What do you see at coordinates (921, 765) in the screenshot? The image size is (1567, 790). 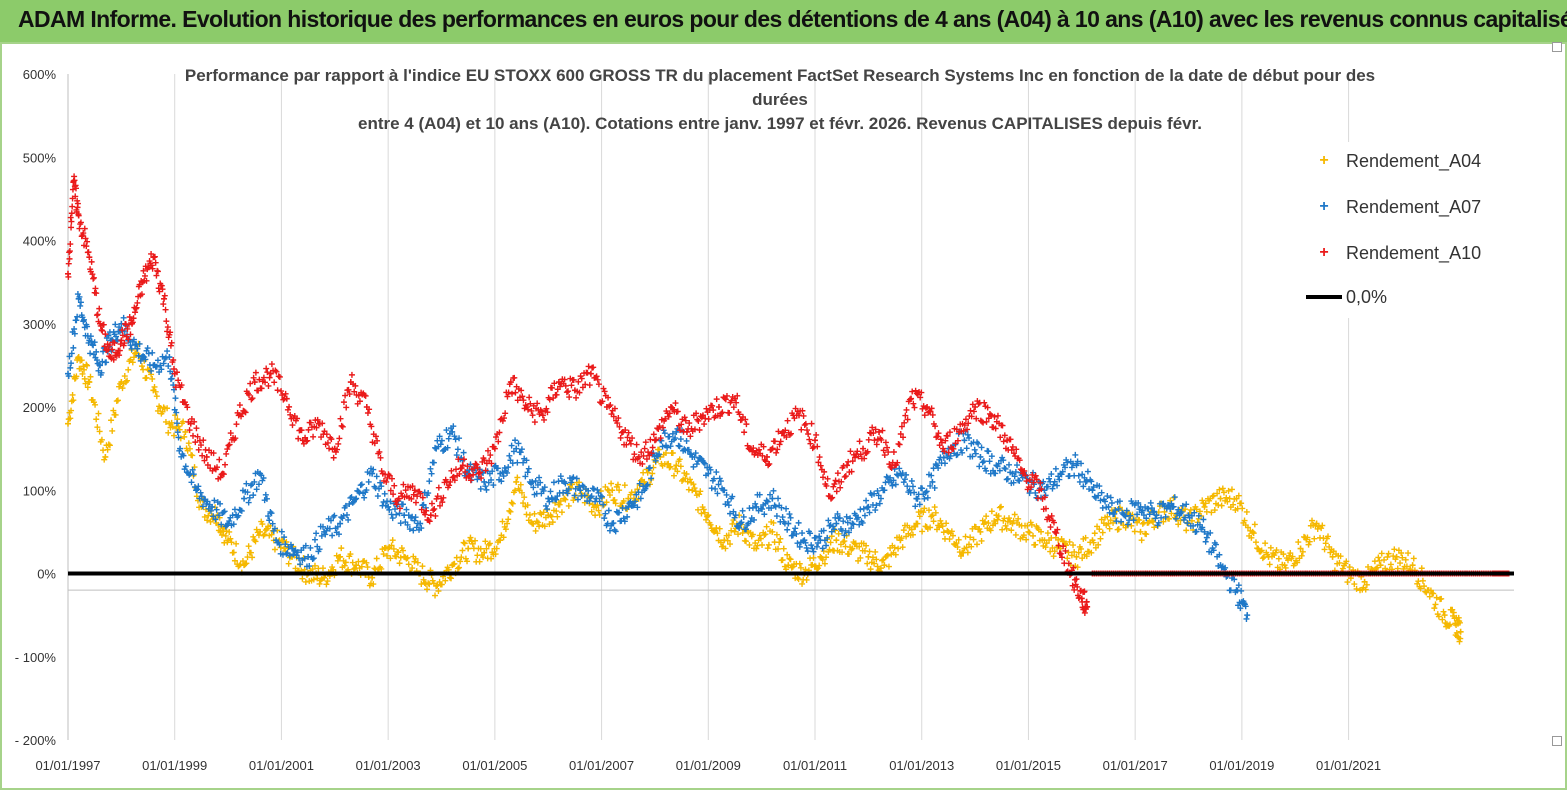 I see `x-tick-label: 01/01/2013` at bounding box center [921, 765].